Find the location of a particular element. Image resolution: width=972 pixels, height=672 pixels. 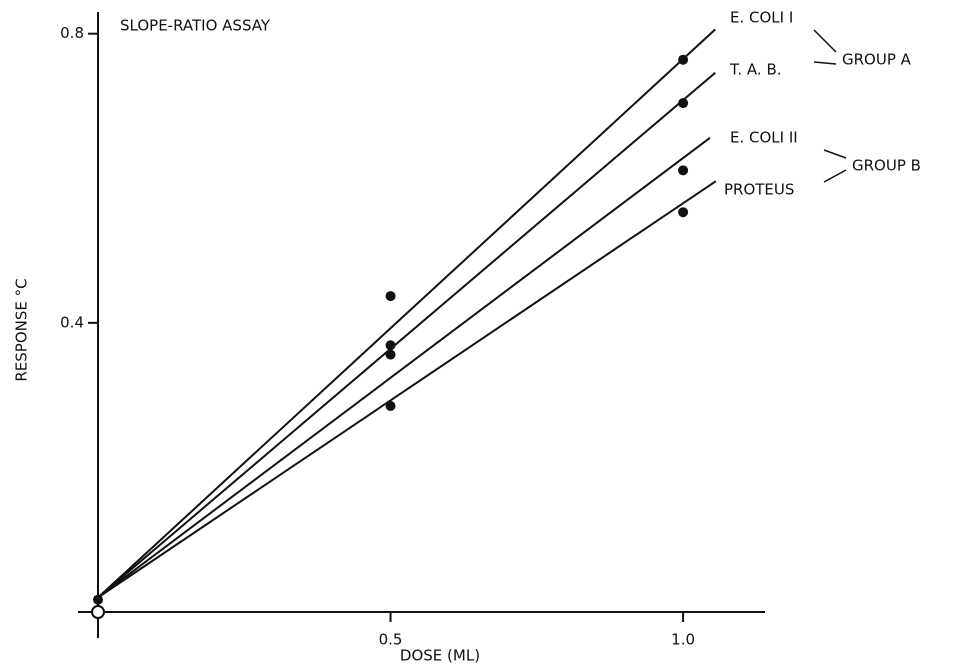

series-label: PROTEUS is located at coordinates (759, 190).